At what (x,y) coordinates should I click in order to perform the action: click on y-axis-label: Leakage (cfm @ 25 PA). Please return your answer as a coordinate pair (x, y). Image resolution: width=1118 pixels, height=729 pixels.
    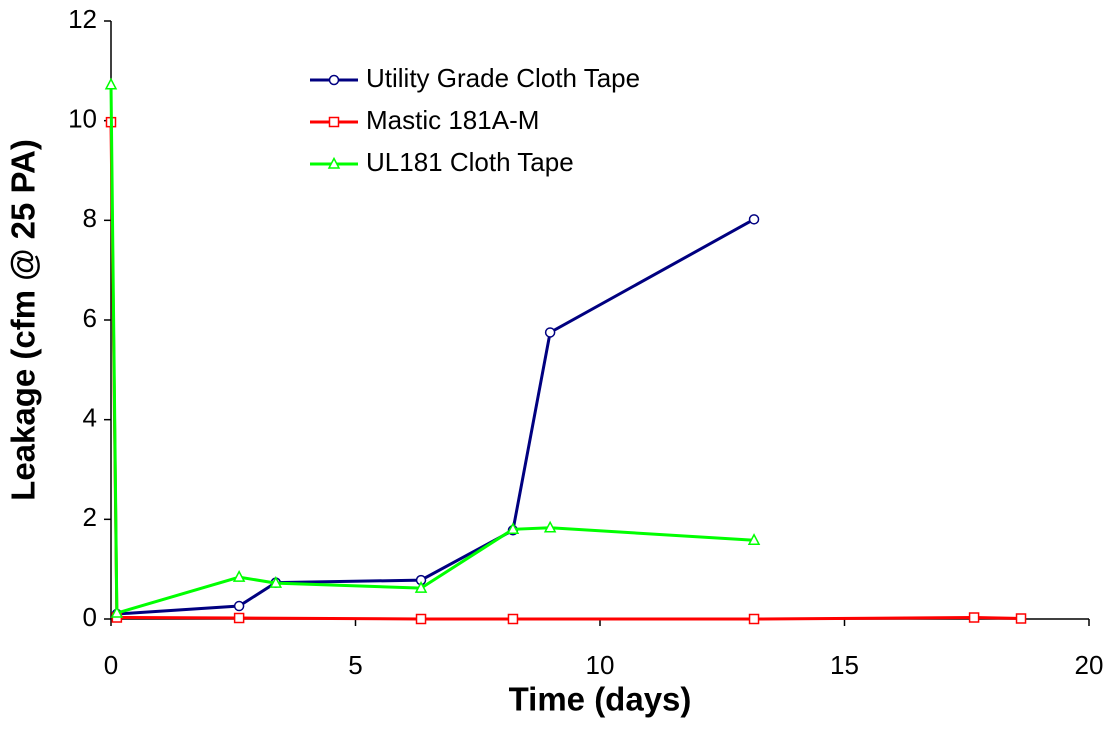
    Looking at the image, I should click on (23, 320).